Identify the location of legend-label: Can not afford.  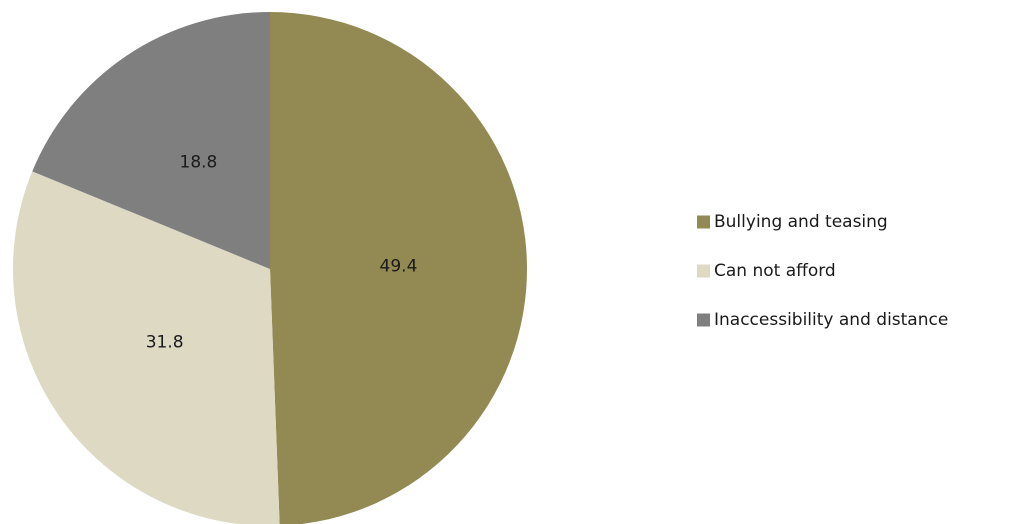
(775, 271).